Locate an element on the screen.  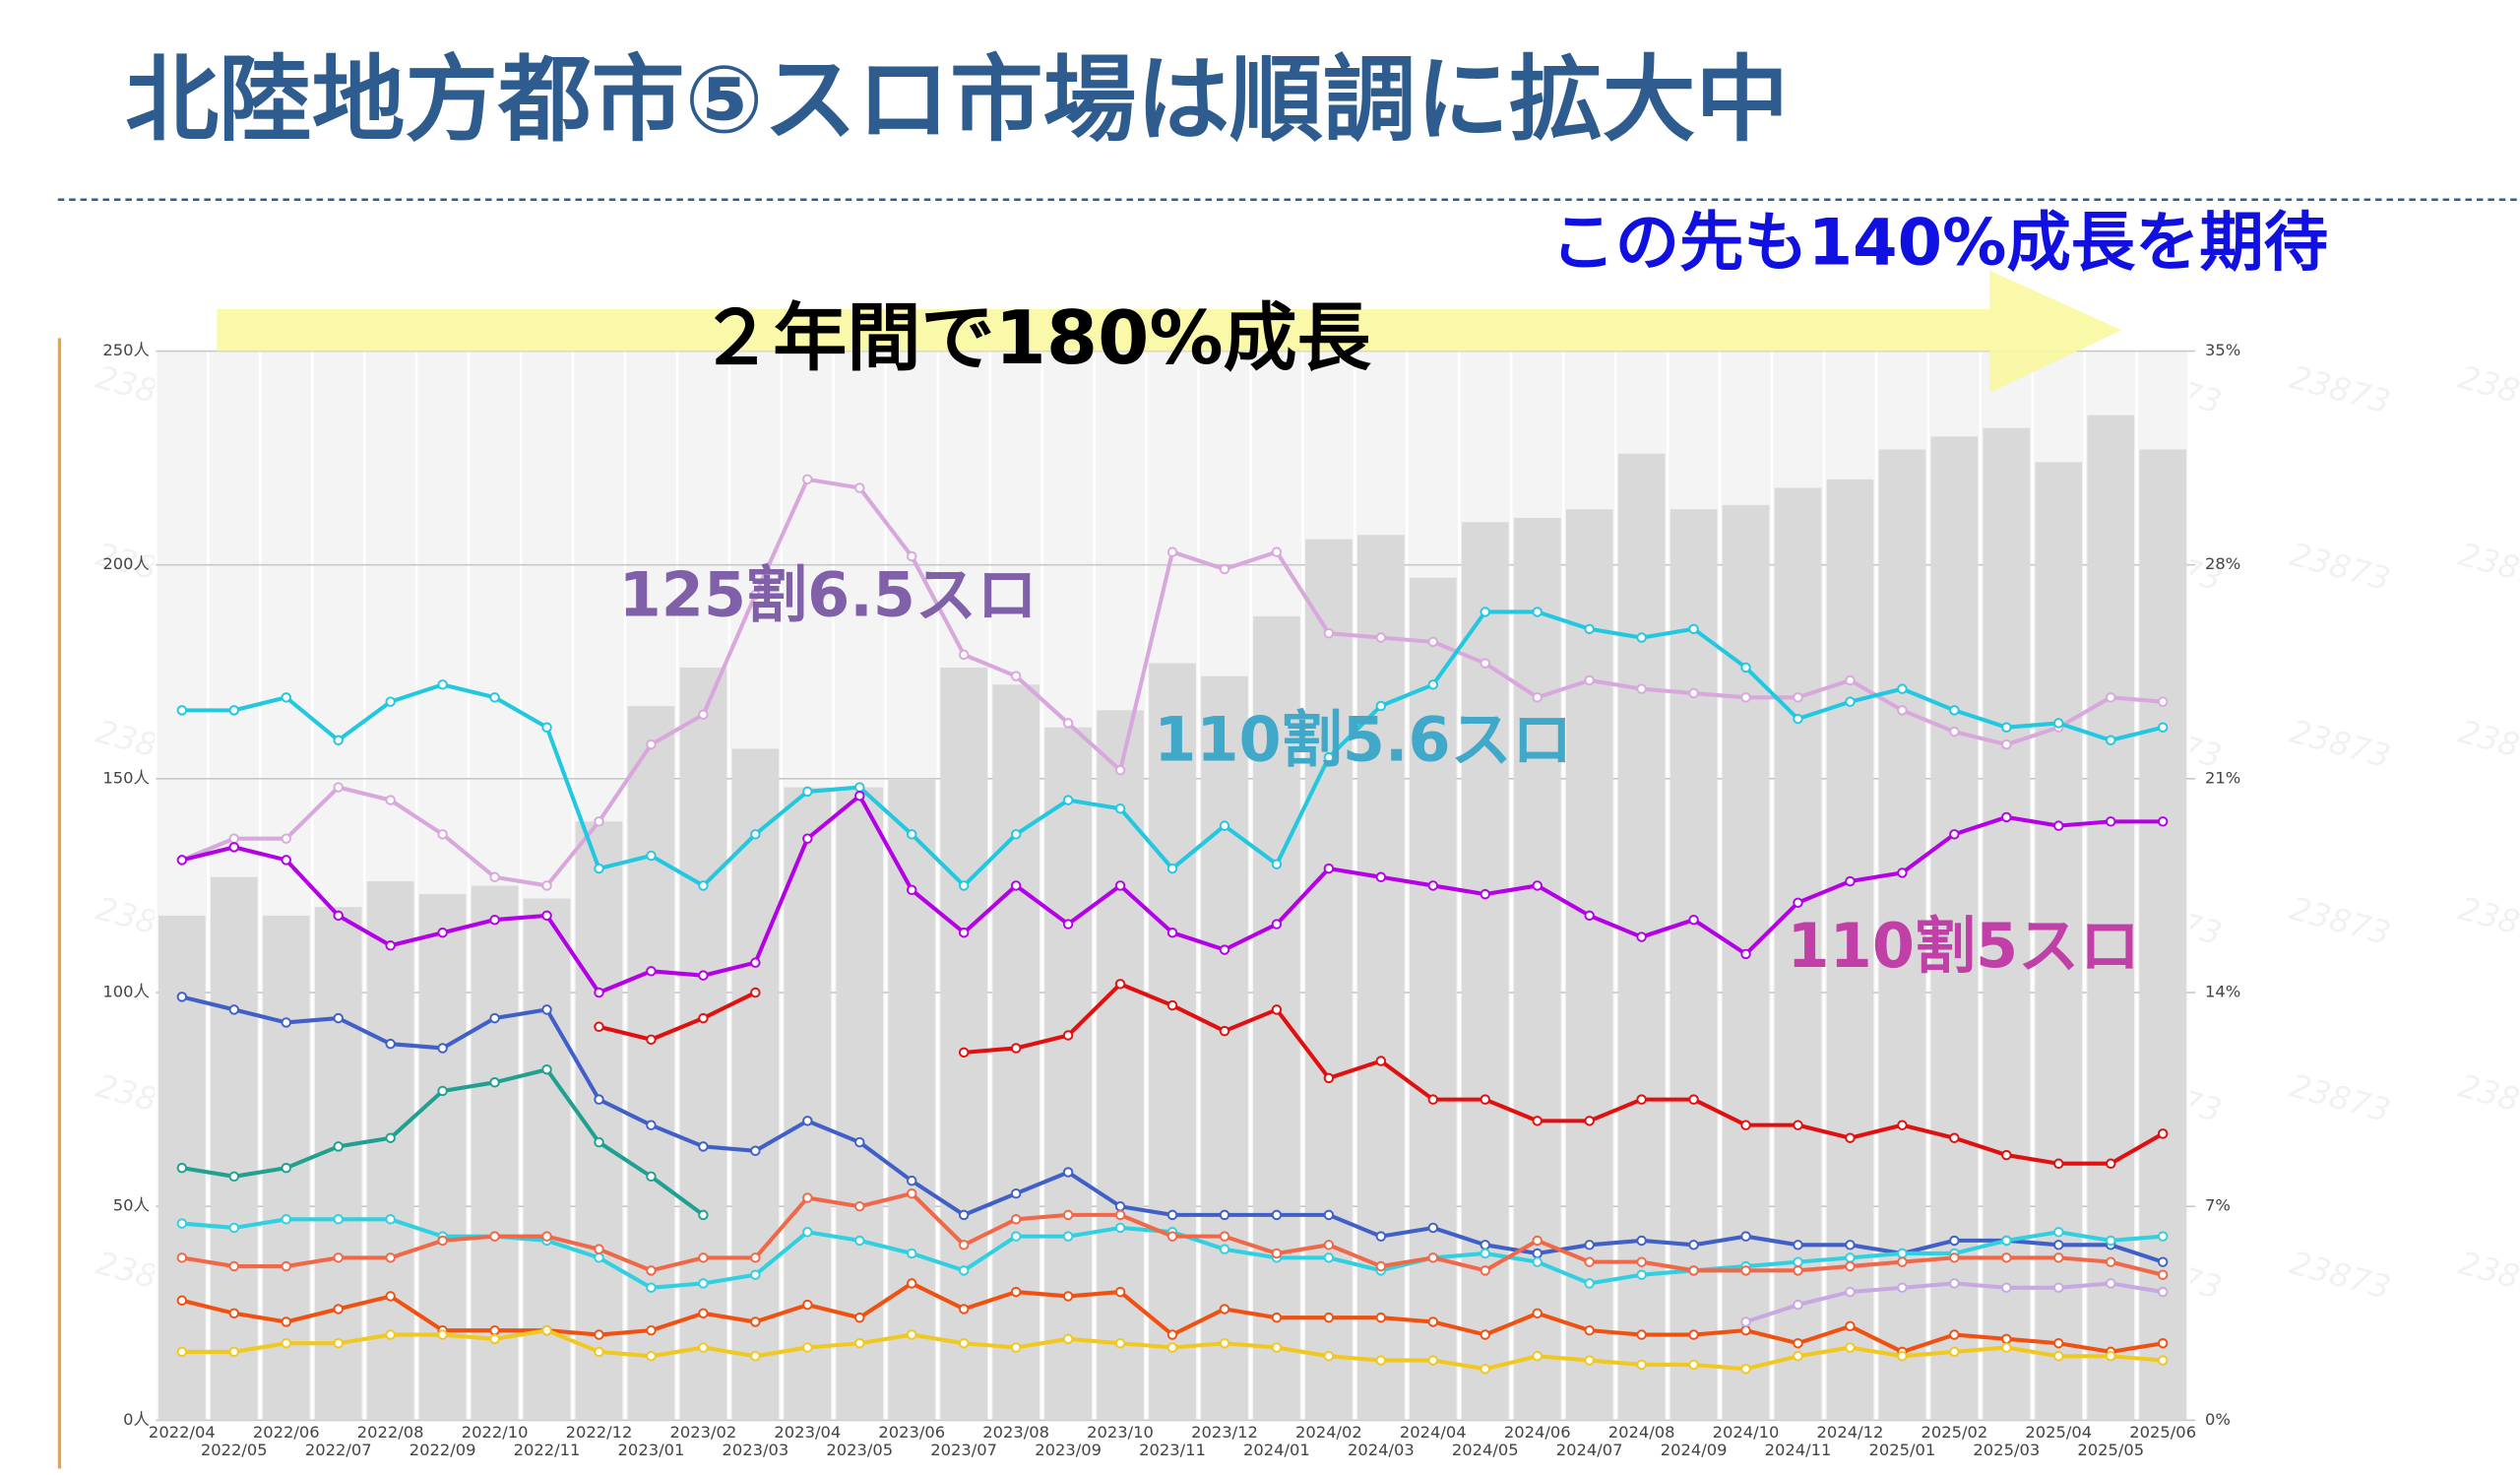
y-tick-label: 150人 is located at coordinates (125, 777).